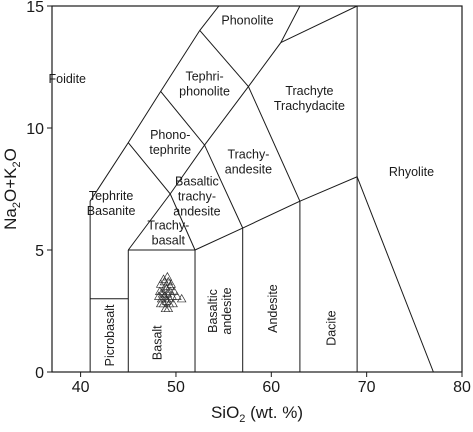  Describe the element at coordinates (331, 327) in the screenshot. I see `field-label-dacite: Dacite` at that location.